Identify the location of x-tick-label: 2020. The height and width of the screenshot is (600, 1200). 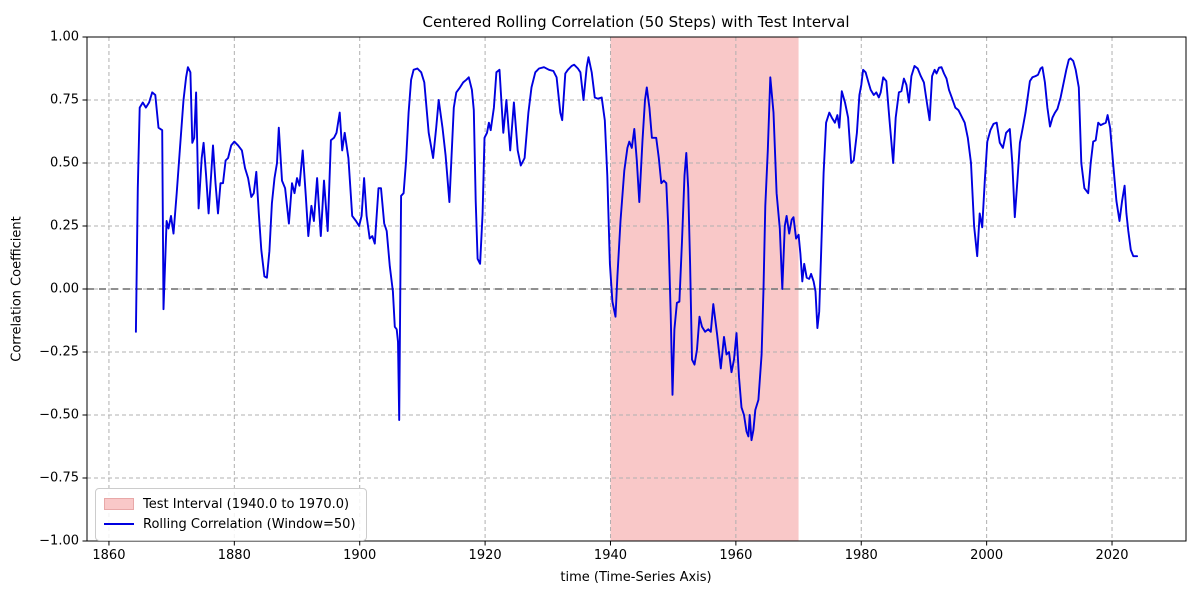
(1112, 555).